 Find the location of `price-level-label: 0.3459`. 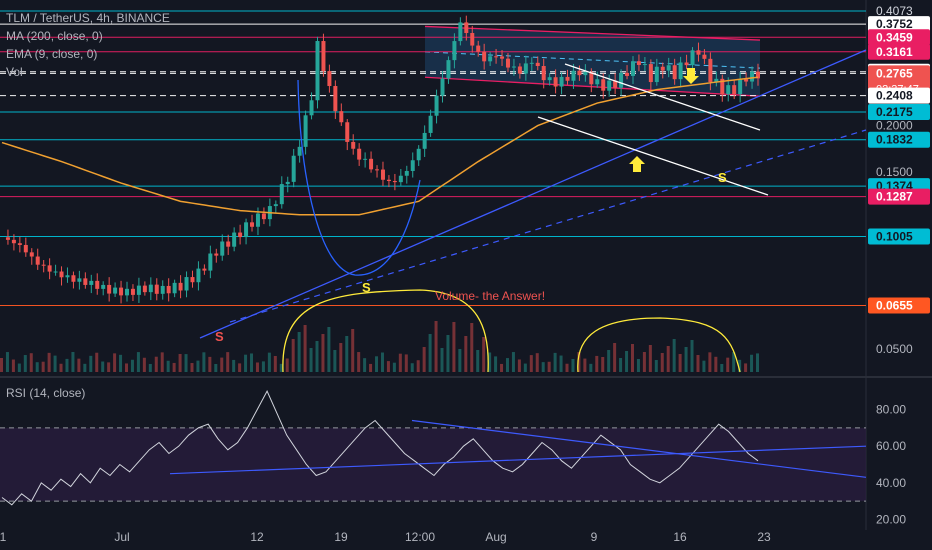

price-level-label: 0.3459 is located at coordinates (899, 37).